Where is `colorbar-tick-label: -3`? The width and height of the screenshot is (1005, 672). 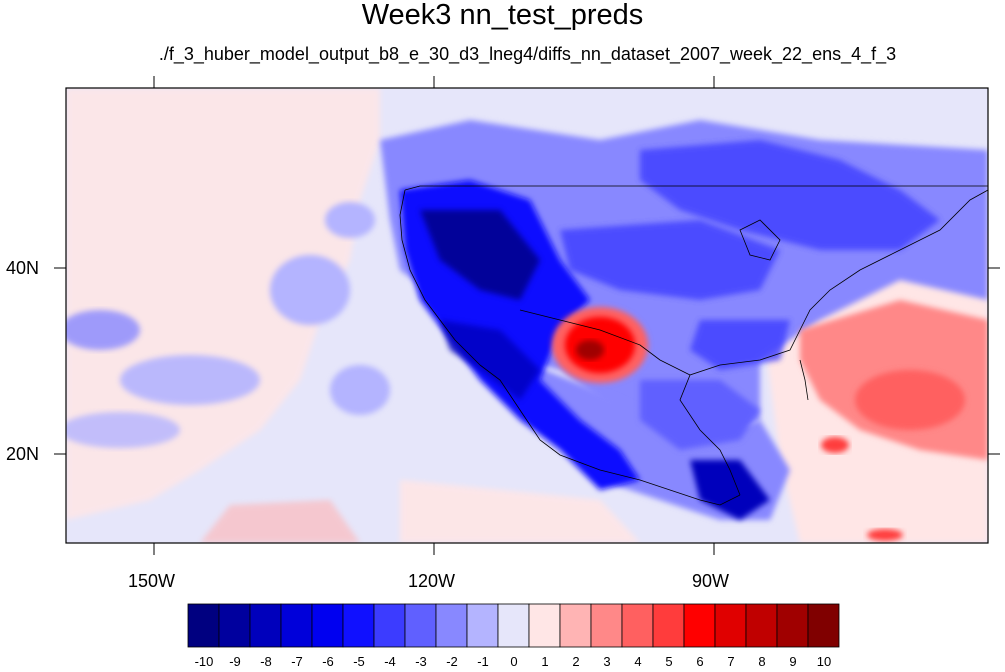
colorbar-tick-label: -3 is located at coordinates (421, 661).